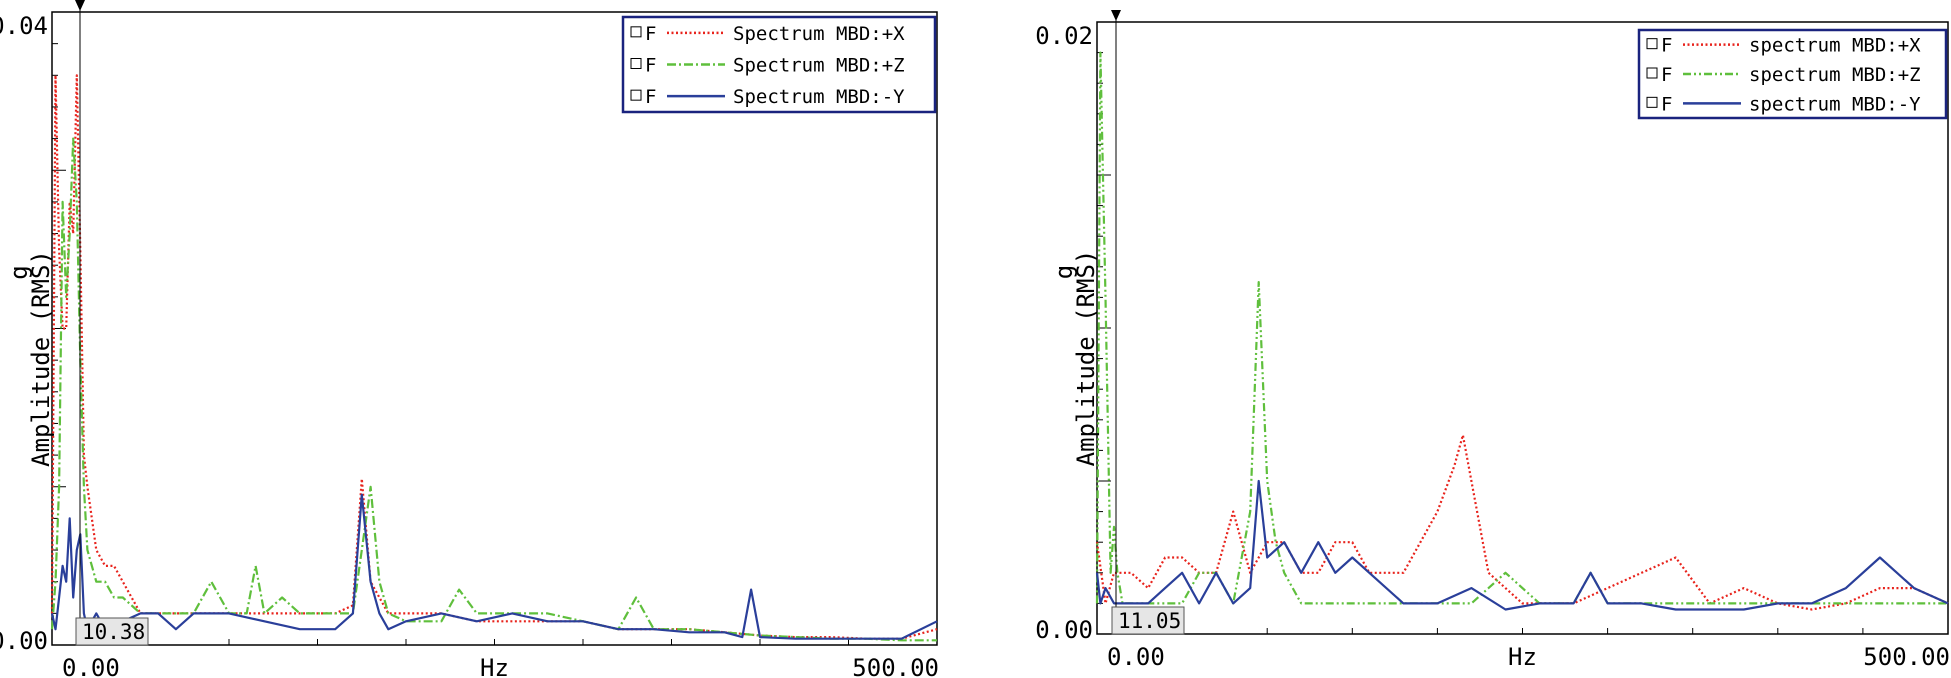 Image resolution: width=1951 pixels, height=678 pixels. What do you see at coordinates (819, 34) in the screenshot?
I see `legend-label: Spectrum MBD:+X` at bounding box center [819, 34].